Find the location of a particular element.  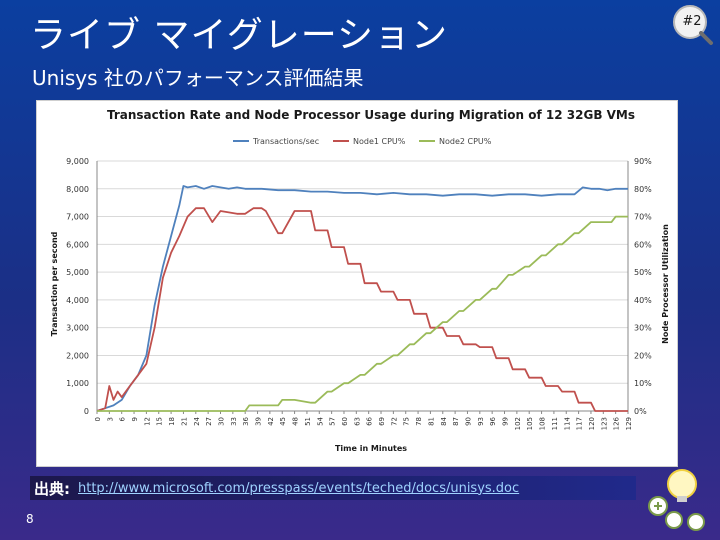

x-tick-label: 42 is located at coordinates (271, 421).